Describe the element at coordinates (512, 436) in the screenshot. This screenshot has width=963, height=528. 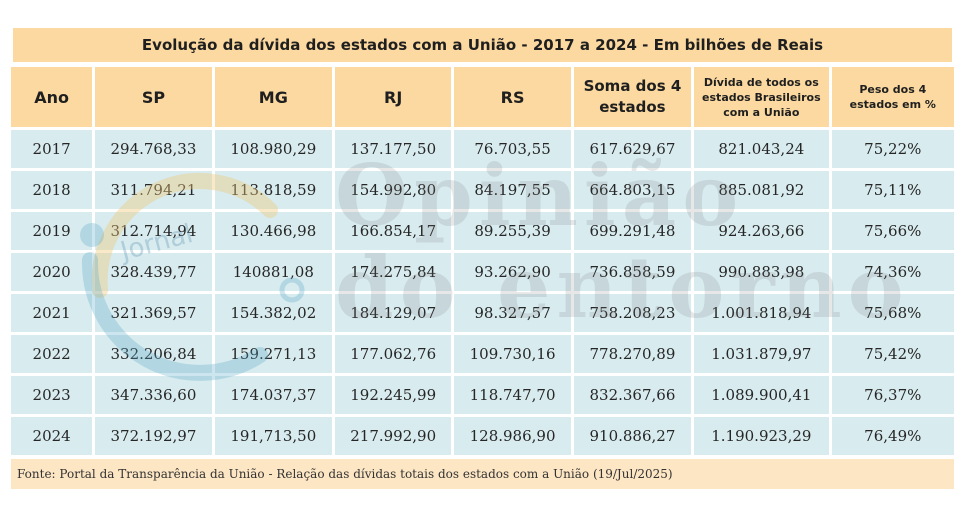
I see `cell-rs: 128.986,90` at that location.